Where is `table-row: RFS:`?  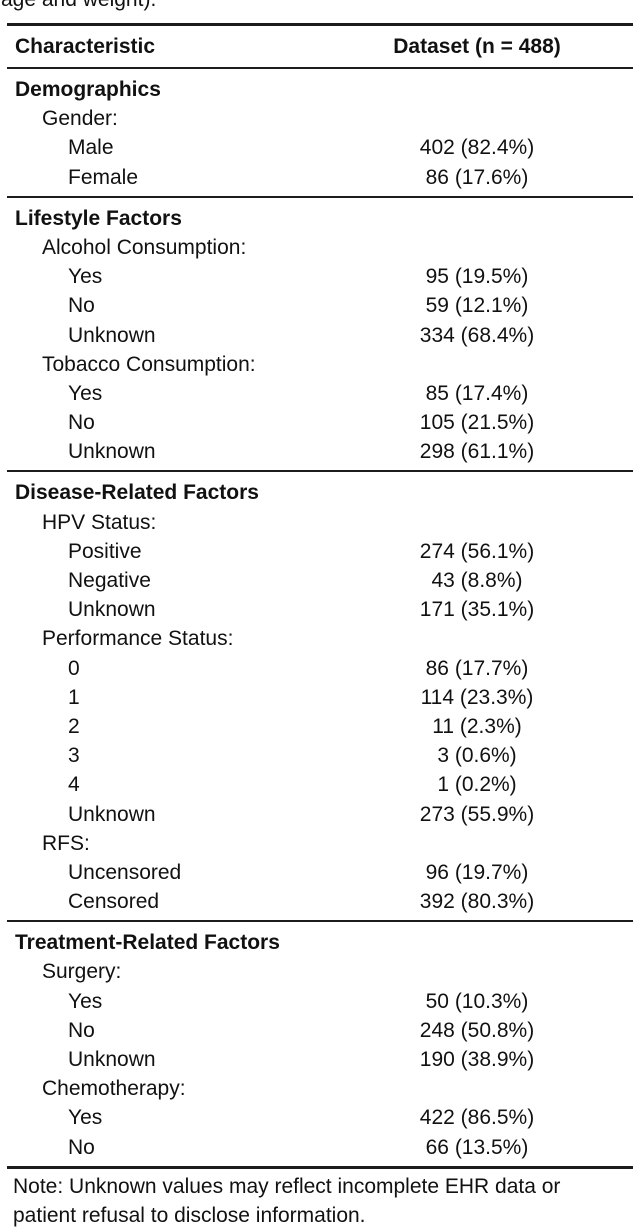
table-row: RFS: is located at coordinates (320, 843).